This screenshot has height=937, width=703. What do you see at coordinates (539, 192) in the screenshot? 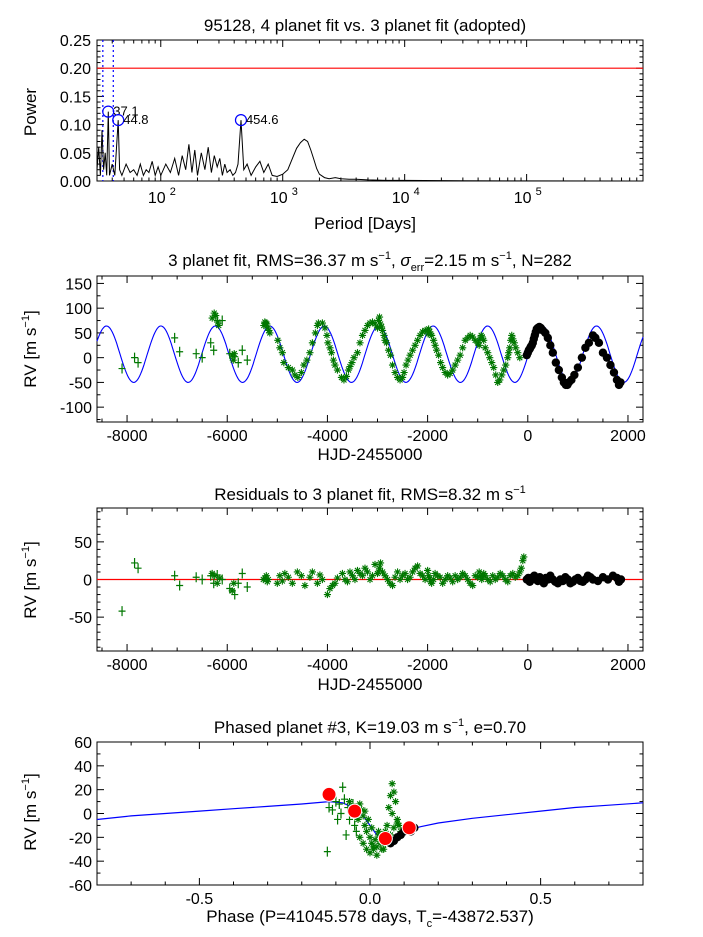
I see `x-tick-exponent: 5` at bounding box center [539, 192].